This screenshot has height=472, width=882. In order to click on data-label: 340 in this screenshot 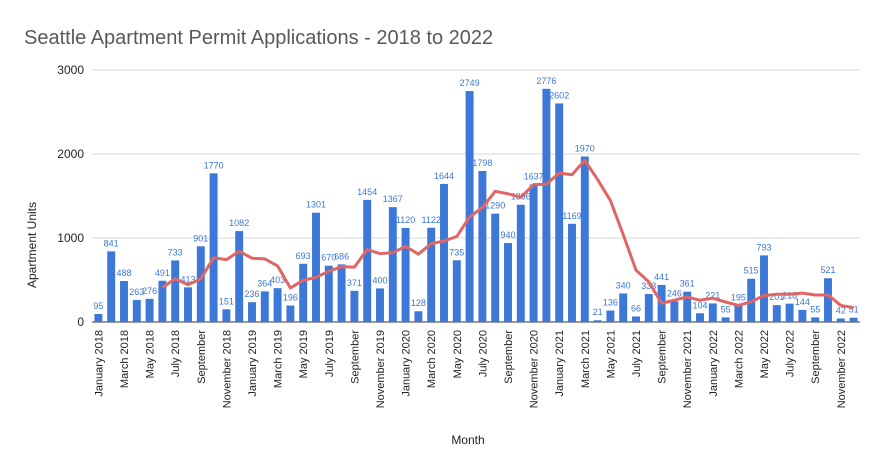, I will do `click(623, 285)`.